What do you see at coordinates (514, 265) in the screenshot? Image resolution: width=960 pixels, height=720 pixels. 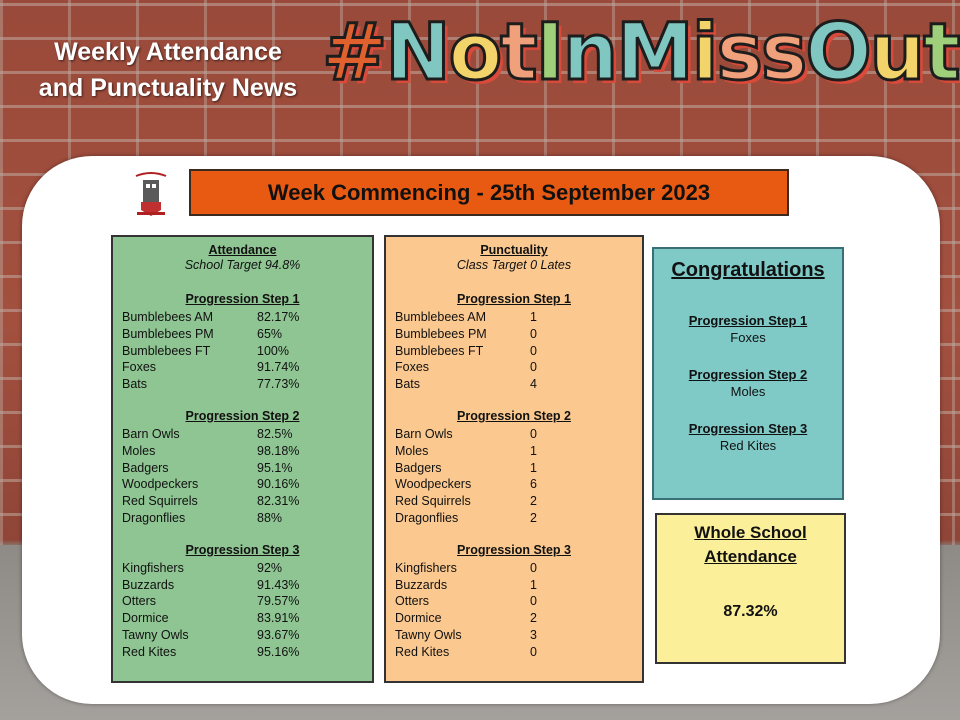 I see `punctuality-target: Class Target 0 Lates` at bounding box center [514, 265].